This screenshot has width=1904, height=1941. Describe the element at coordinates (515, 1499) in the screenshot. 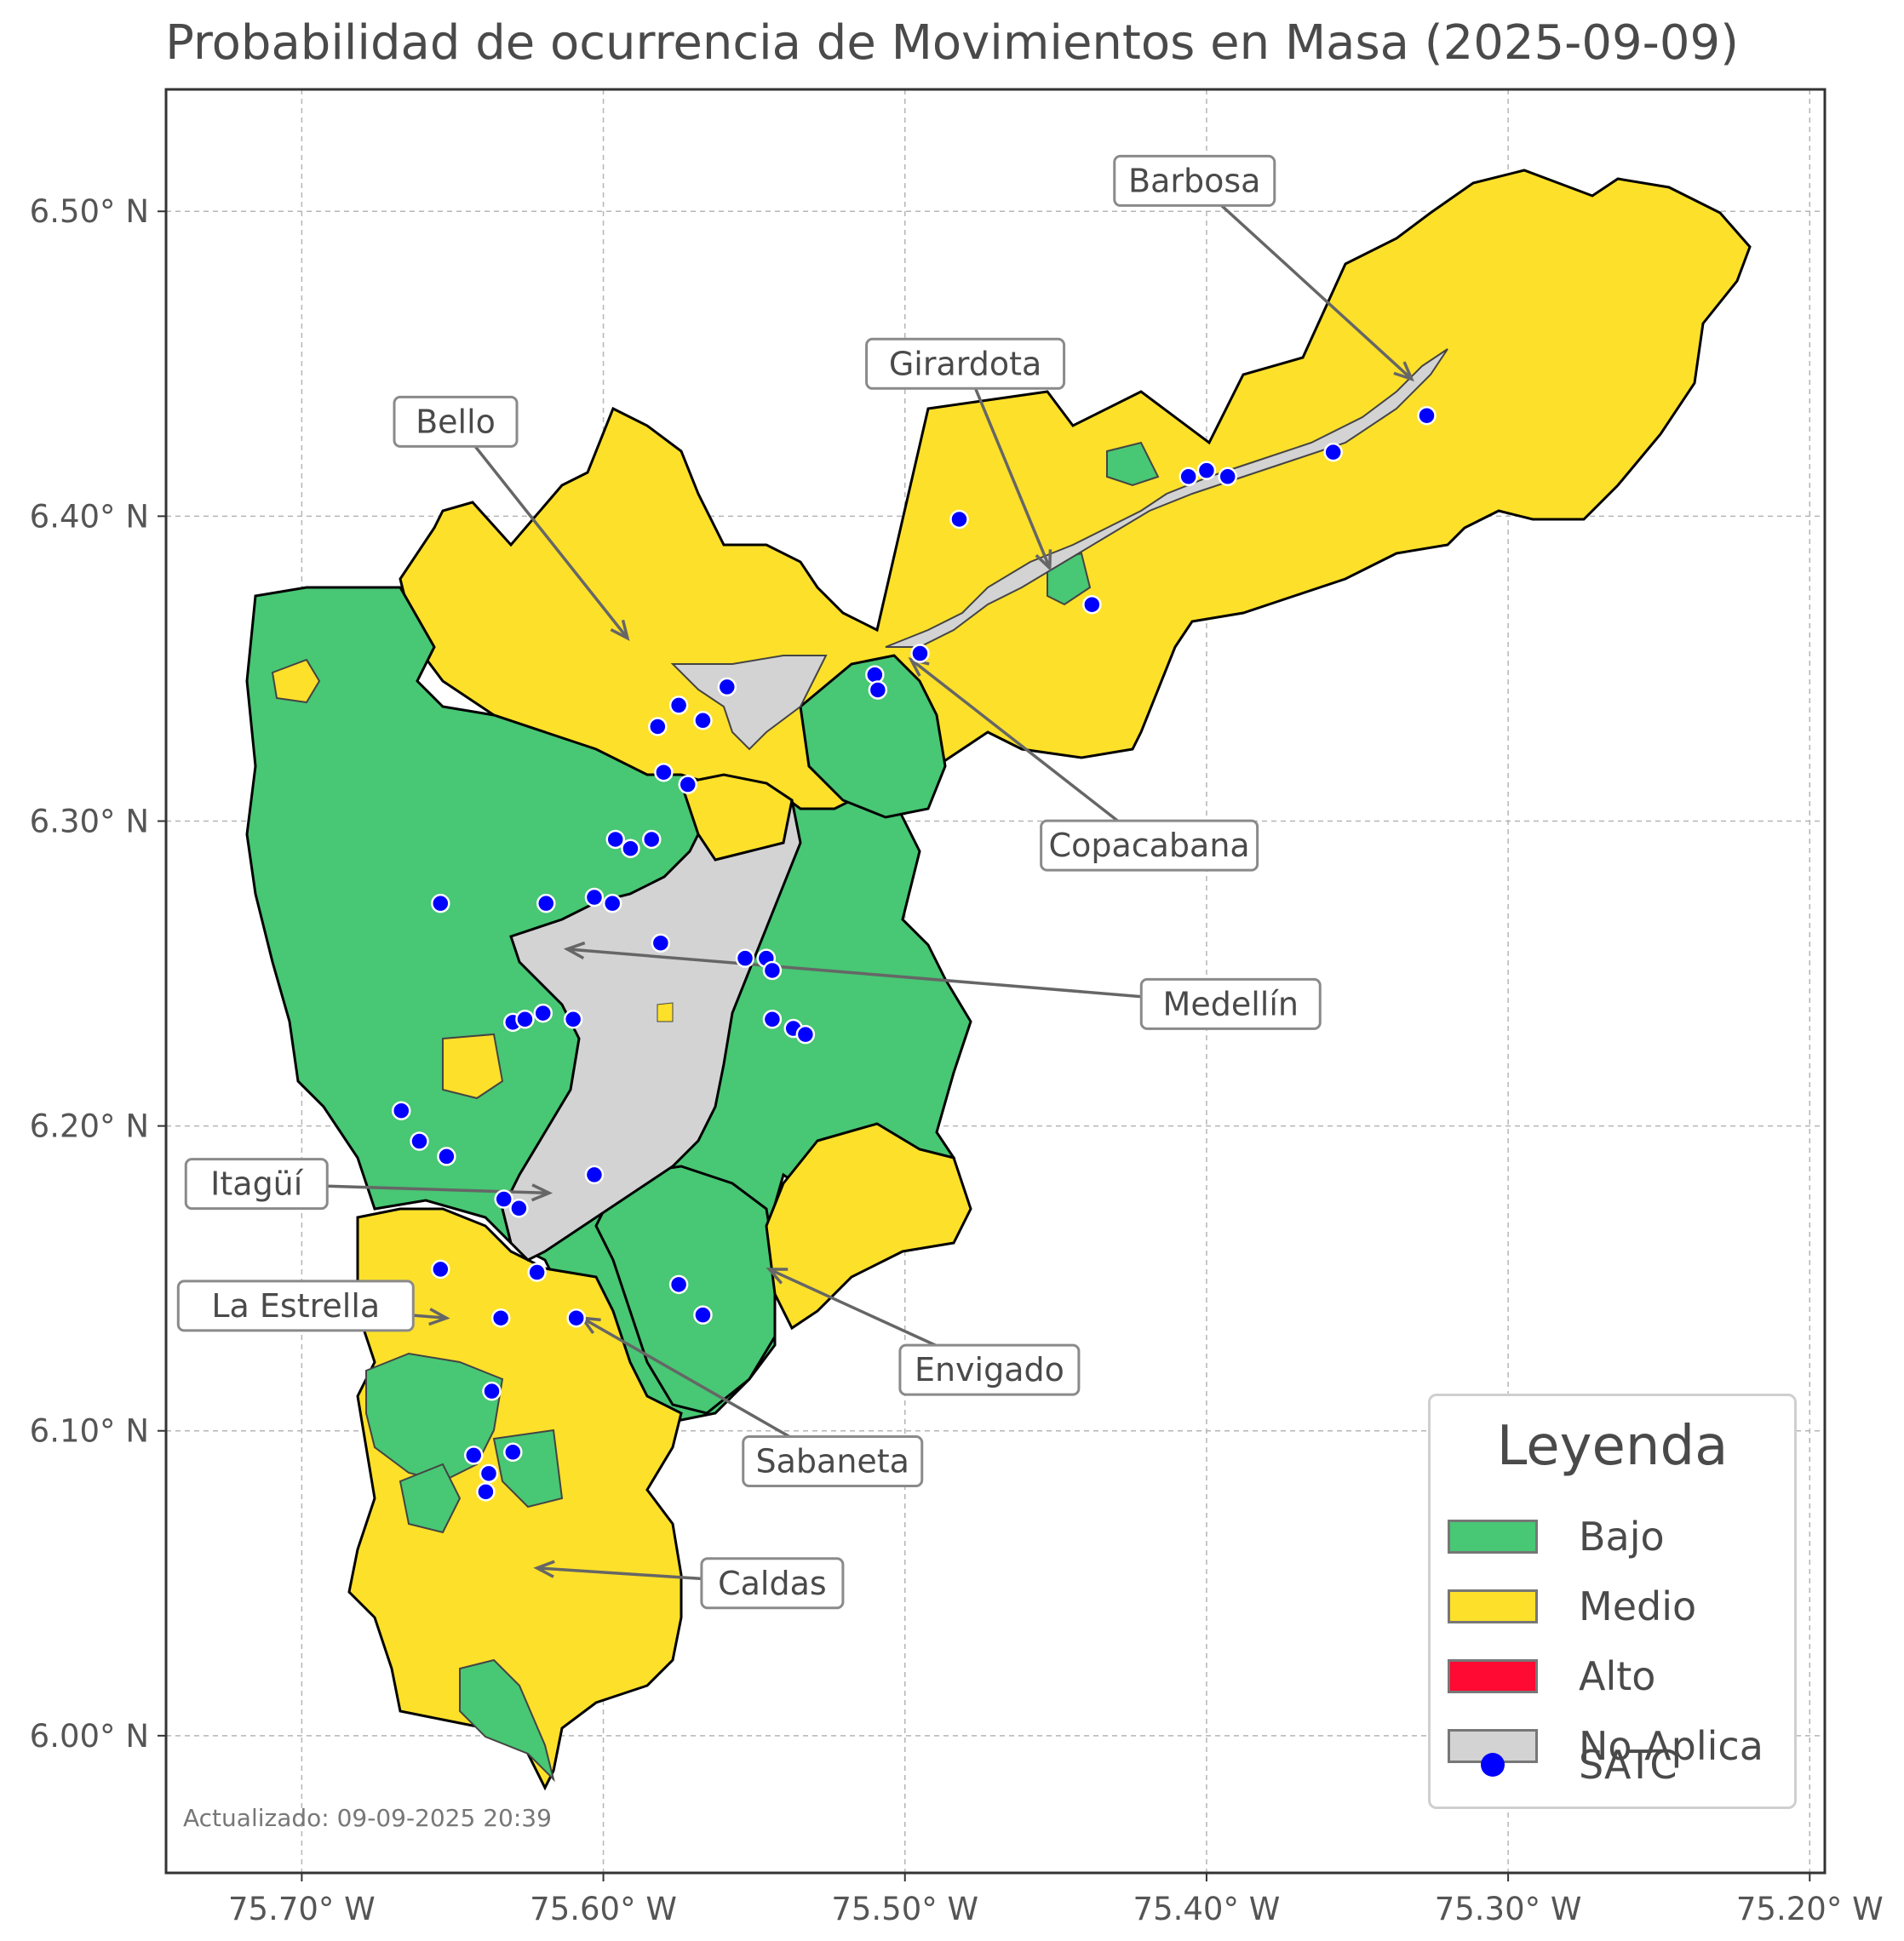

I see `region-medio-south` at that location.